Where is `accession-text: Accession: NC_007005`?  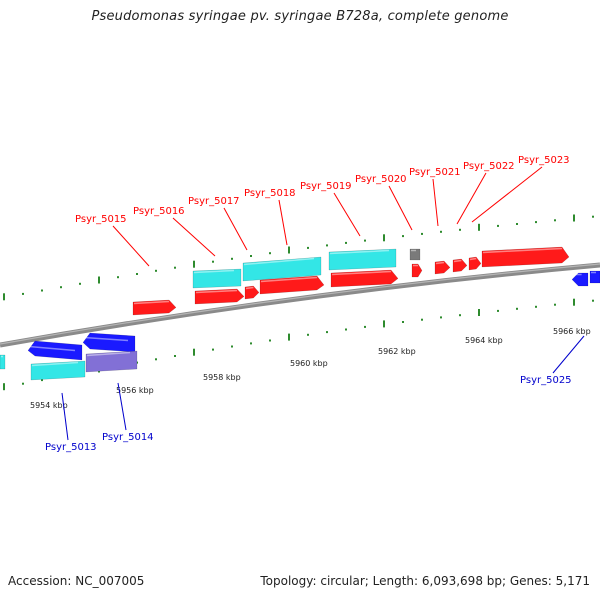
accession-text: Accession: NC_007005 is located at coordinates (76, 581).